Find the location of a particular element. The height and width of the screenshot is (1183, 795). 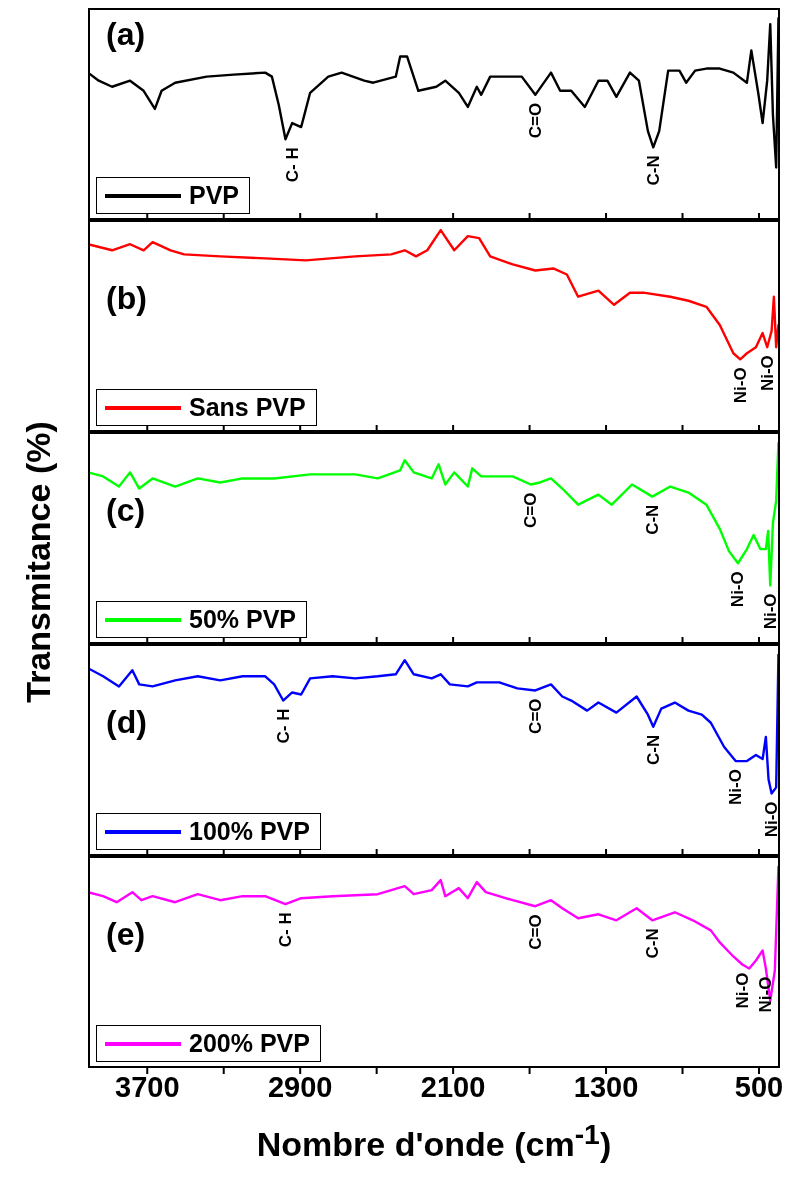

legend-label: PVP is located at coordinates (214, 195).